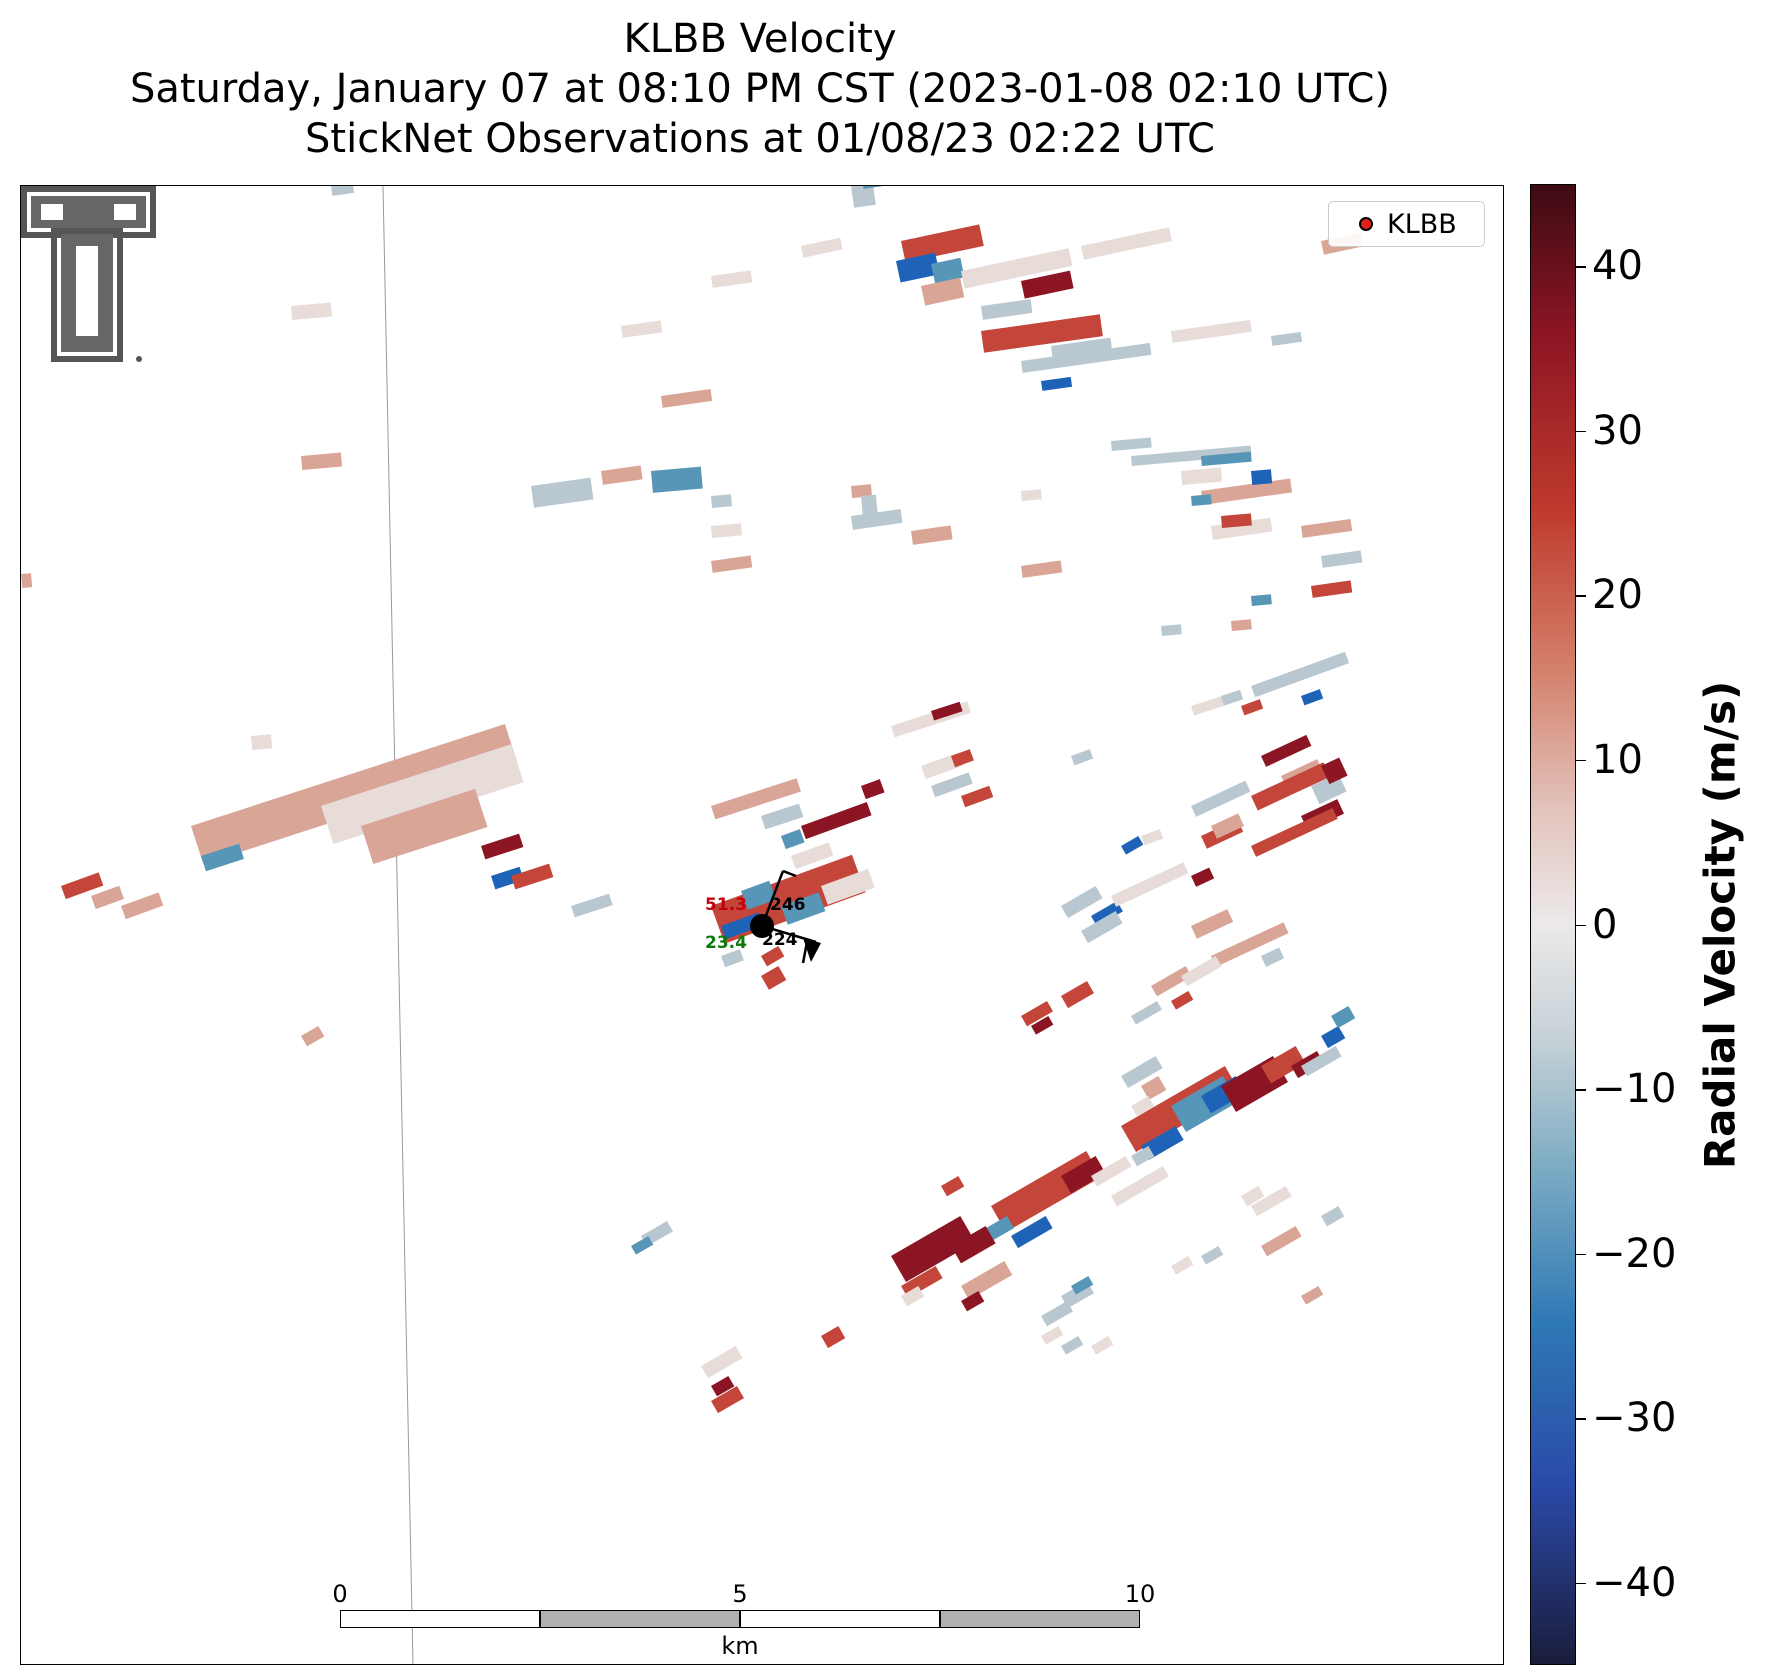  I want to click on colorbar-tick-label: −40, so click(1634, 1582).